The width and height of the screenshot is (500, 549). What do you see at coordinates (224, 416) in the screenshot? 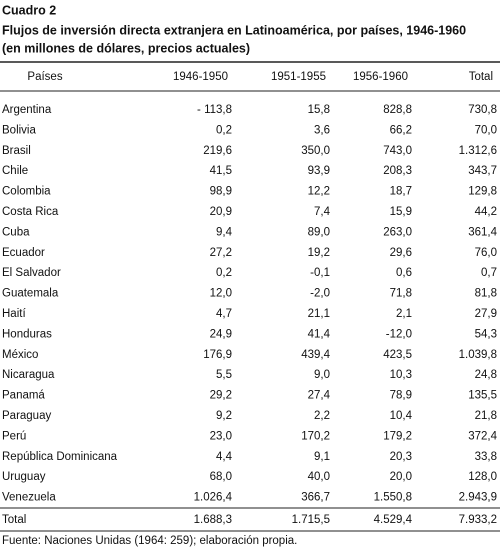
I see `cell: 9,2` at bounding box center [224, 416].